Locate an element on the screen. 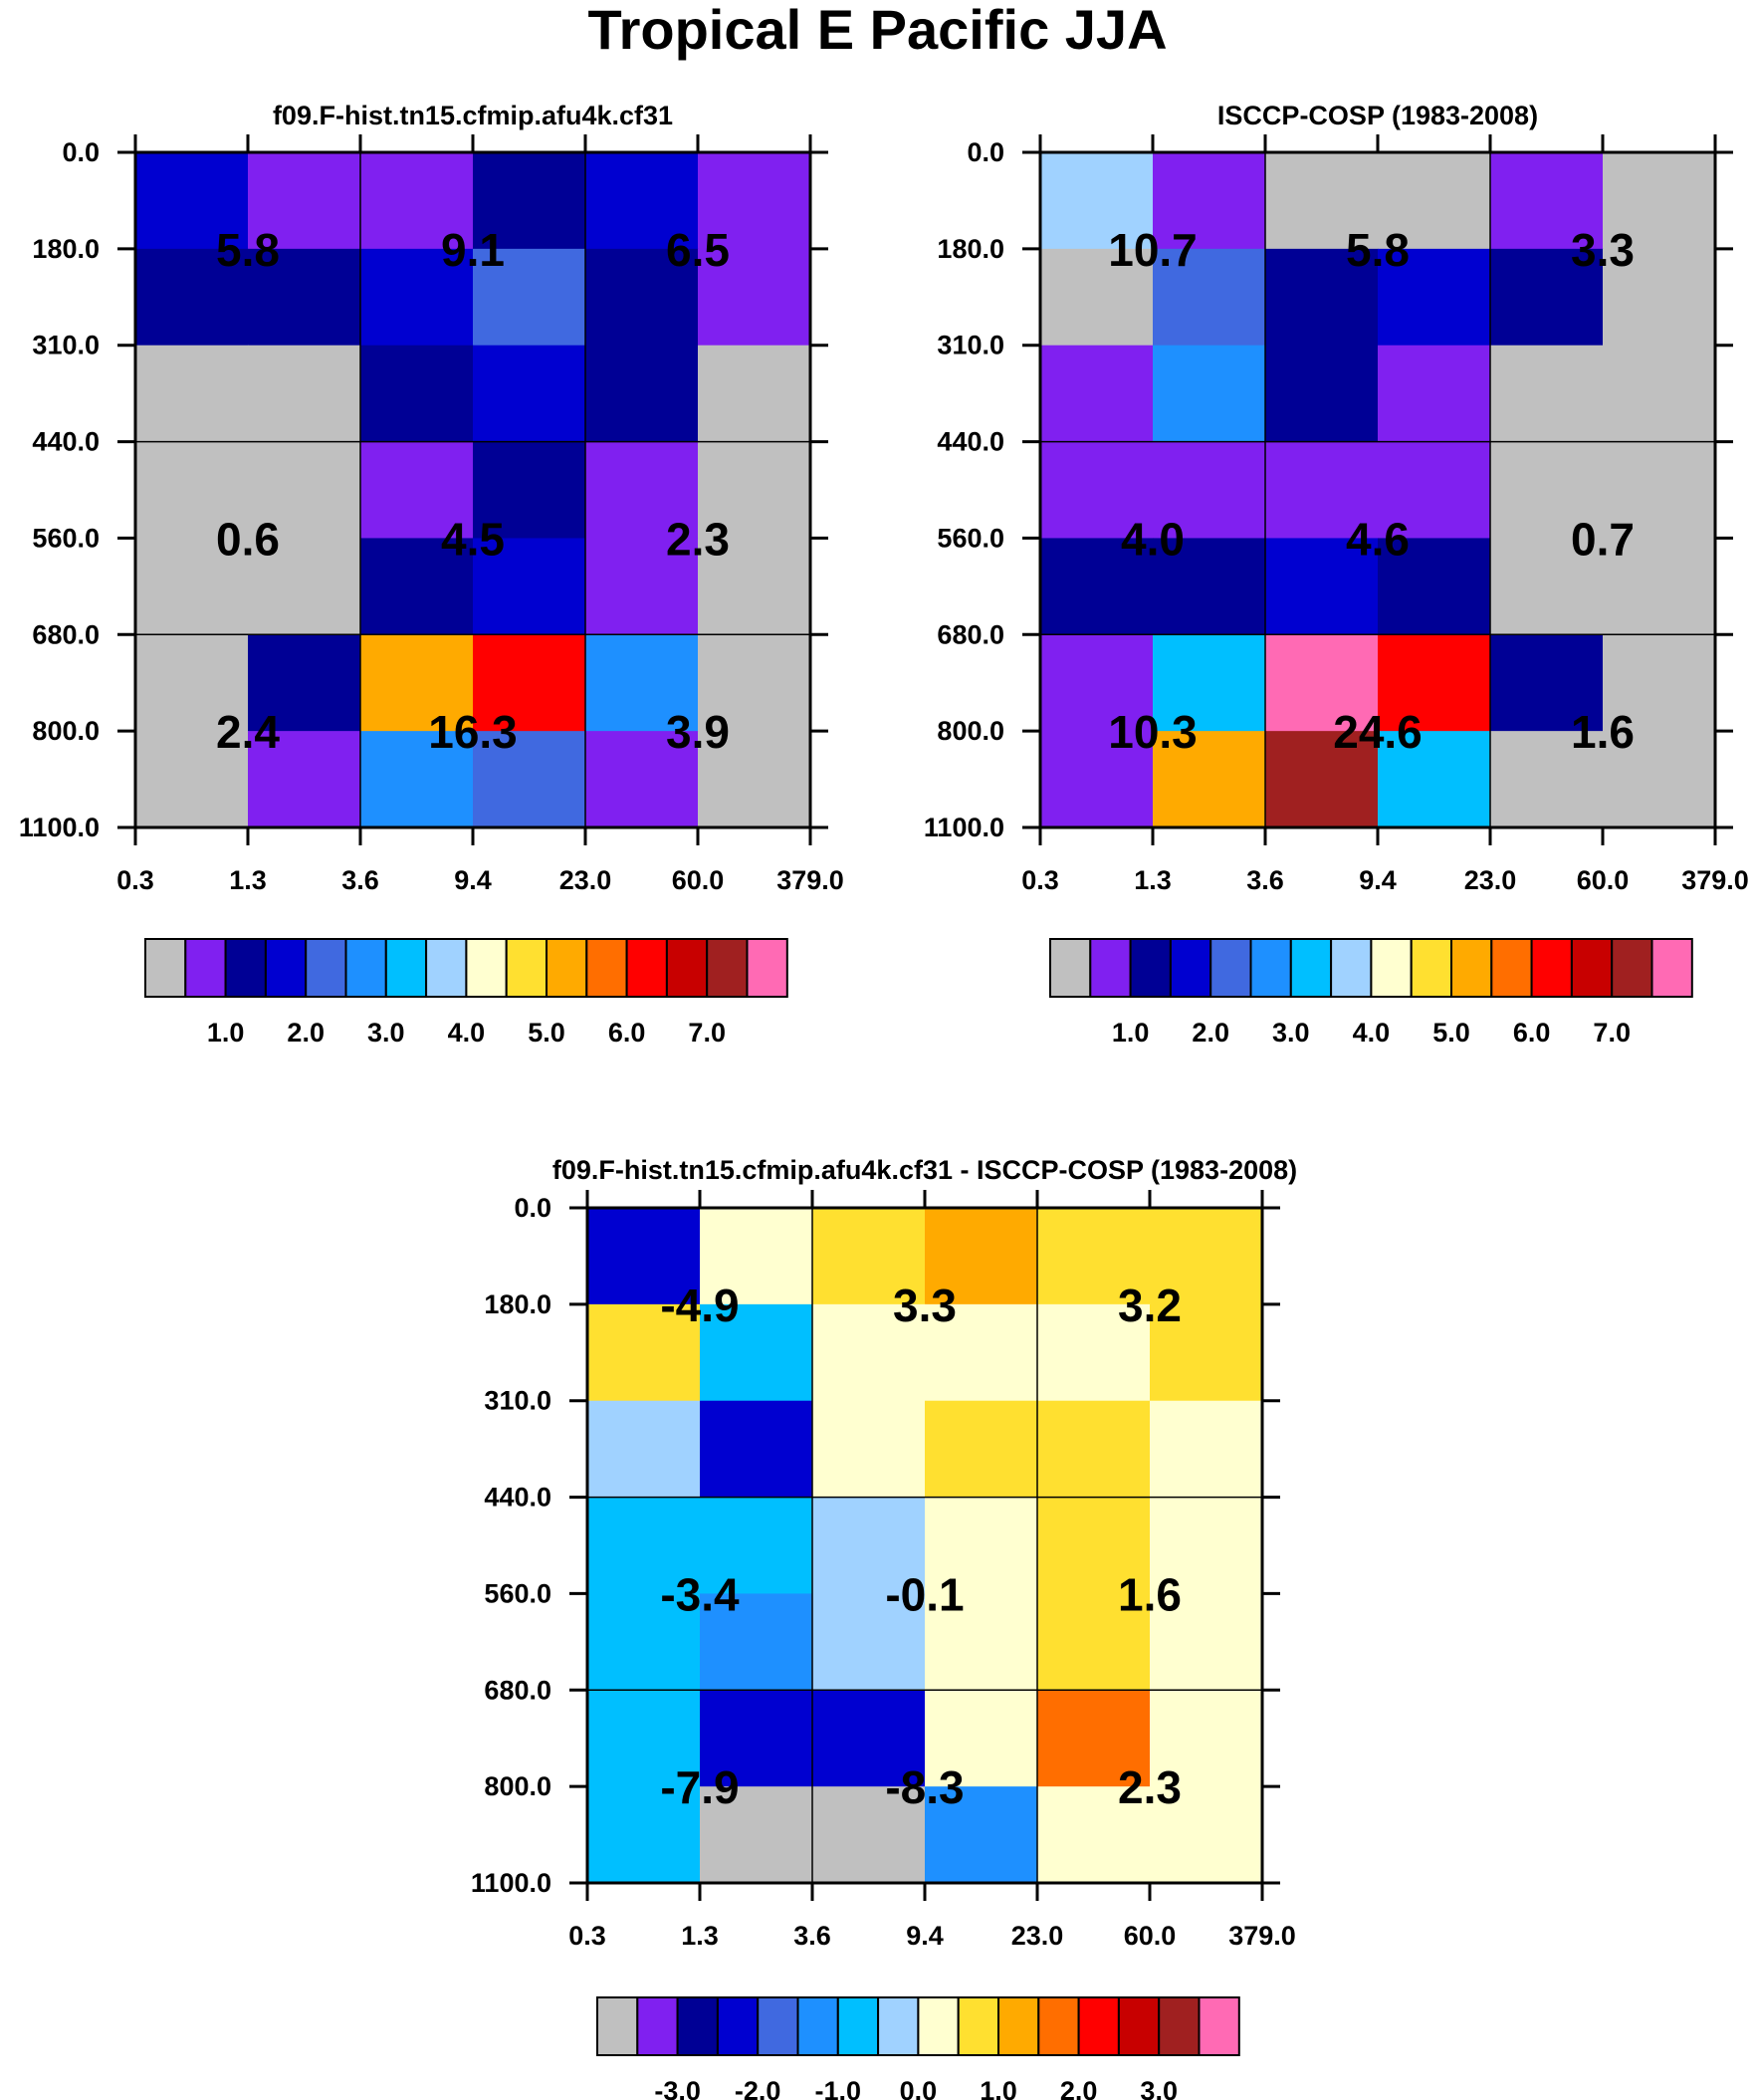  y-tick-label: 0.0 is located at coordinates (532, 1208).